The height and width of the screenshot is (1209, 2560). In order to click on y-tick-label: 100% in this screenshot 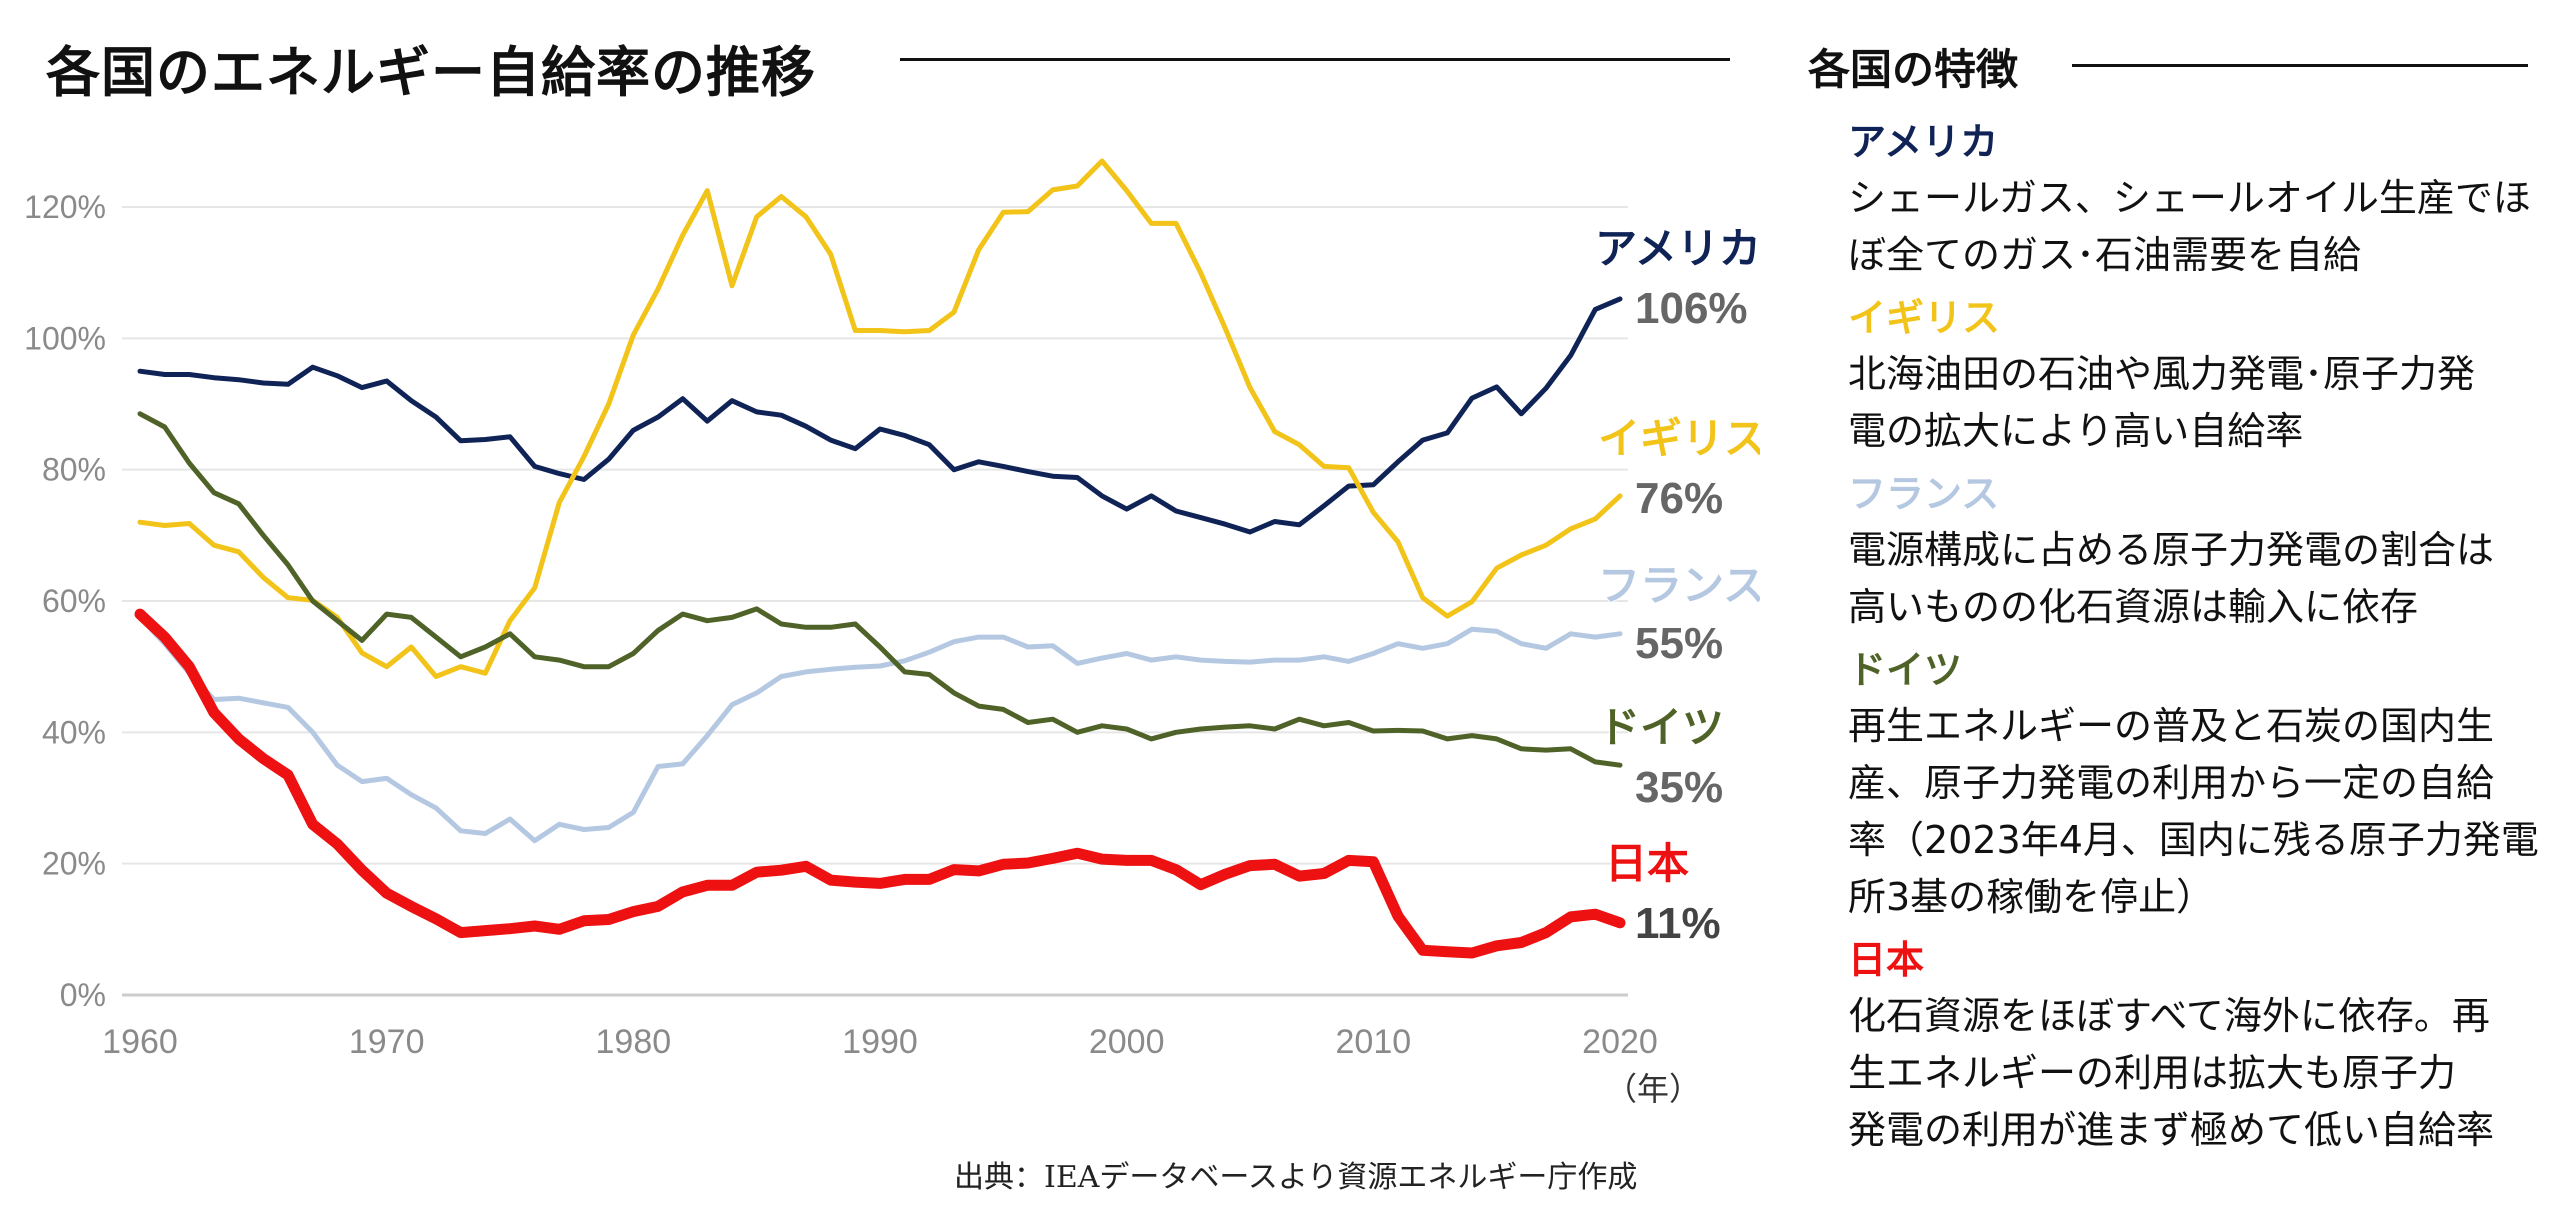, I will do `click(65, 338)`.